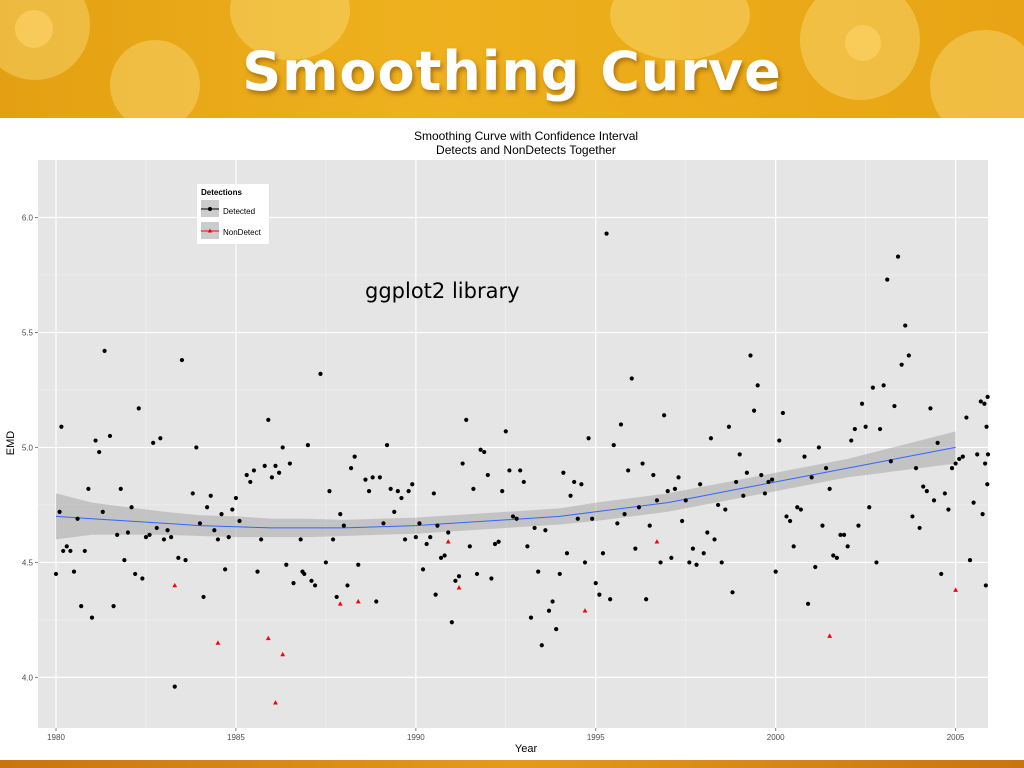 The image size is (1024, 768). Describe the element at coordinates (512, 71) in the screenshot. I see `slide-title: Smoothing Curve` at that location.